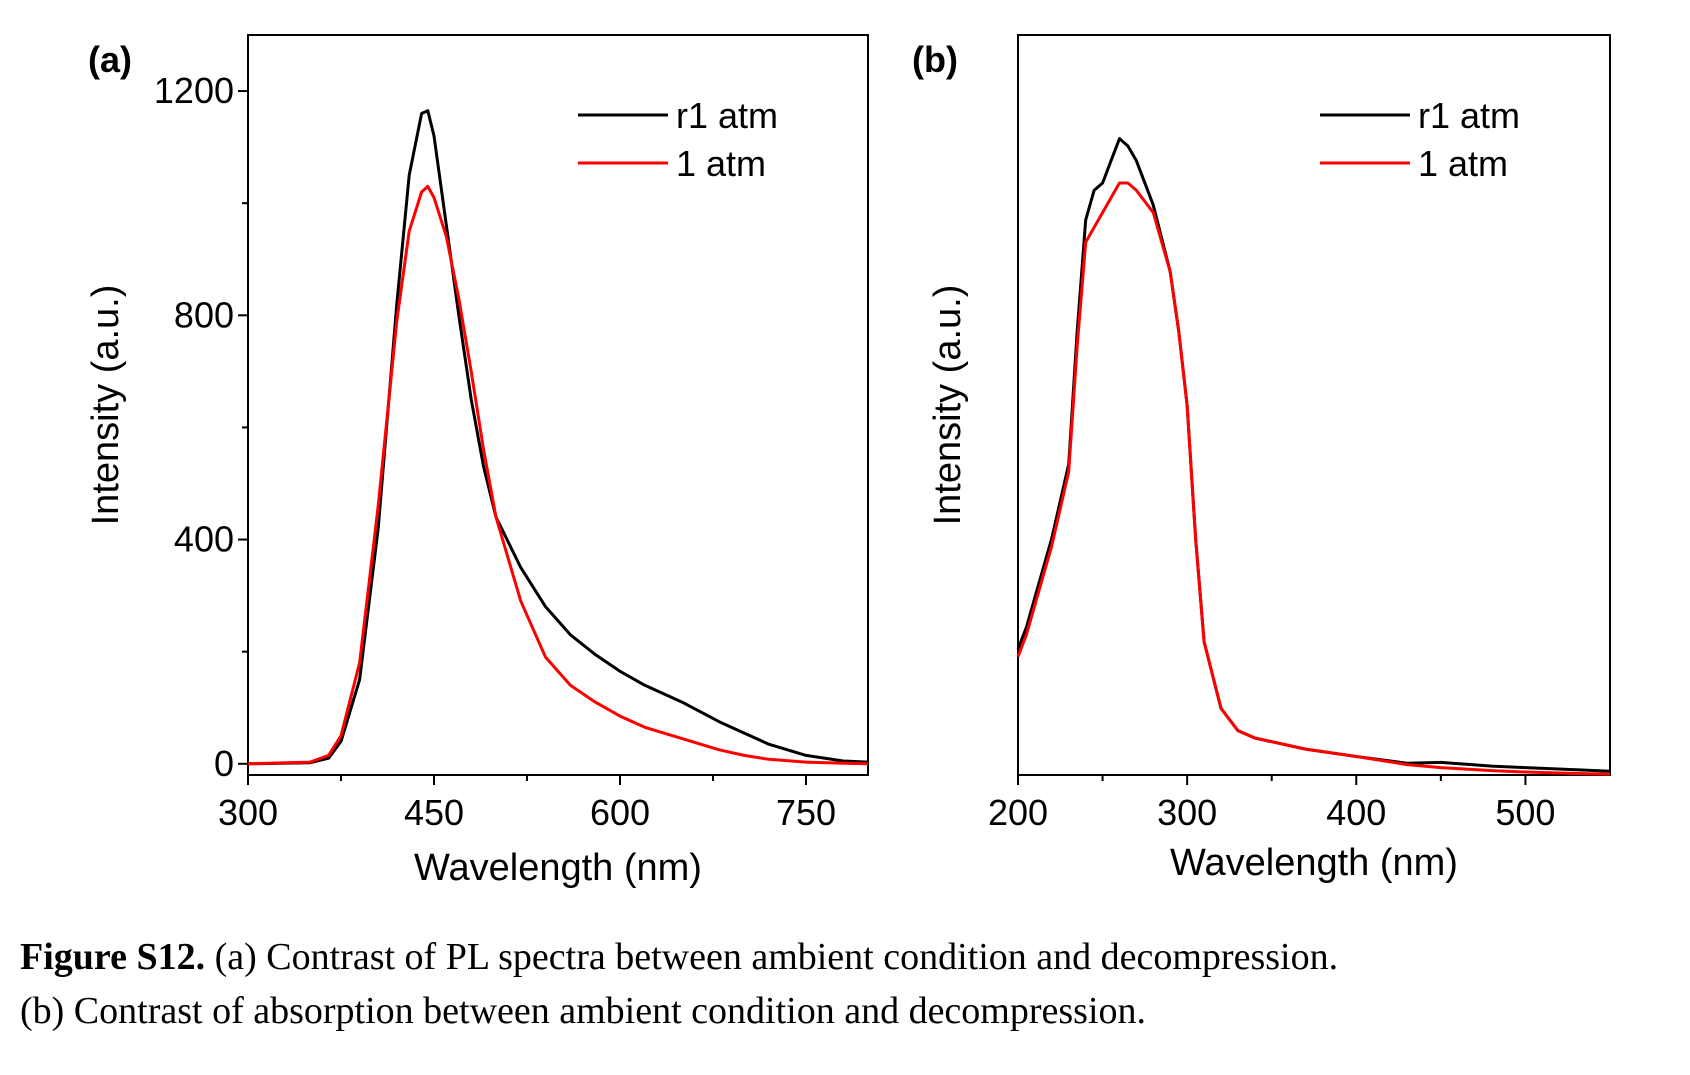  What do you see at coordinates (194, 90) in the screenshot?
I see `y-tick-label: 1200` at bounding box center [194, 90].